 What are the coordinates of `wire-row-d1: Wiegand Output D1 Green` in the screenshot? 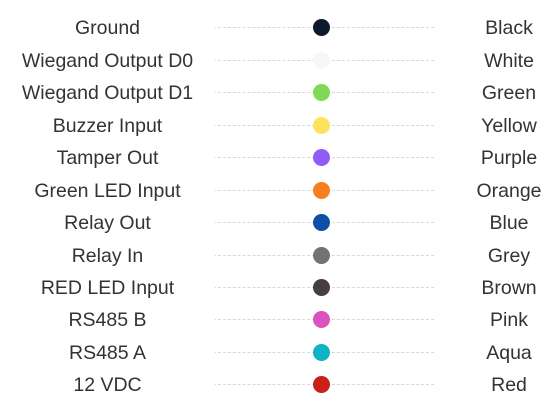 It's located at (275, 93).